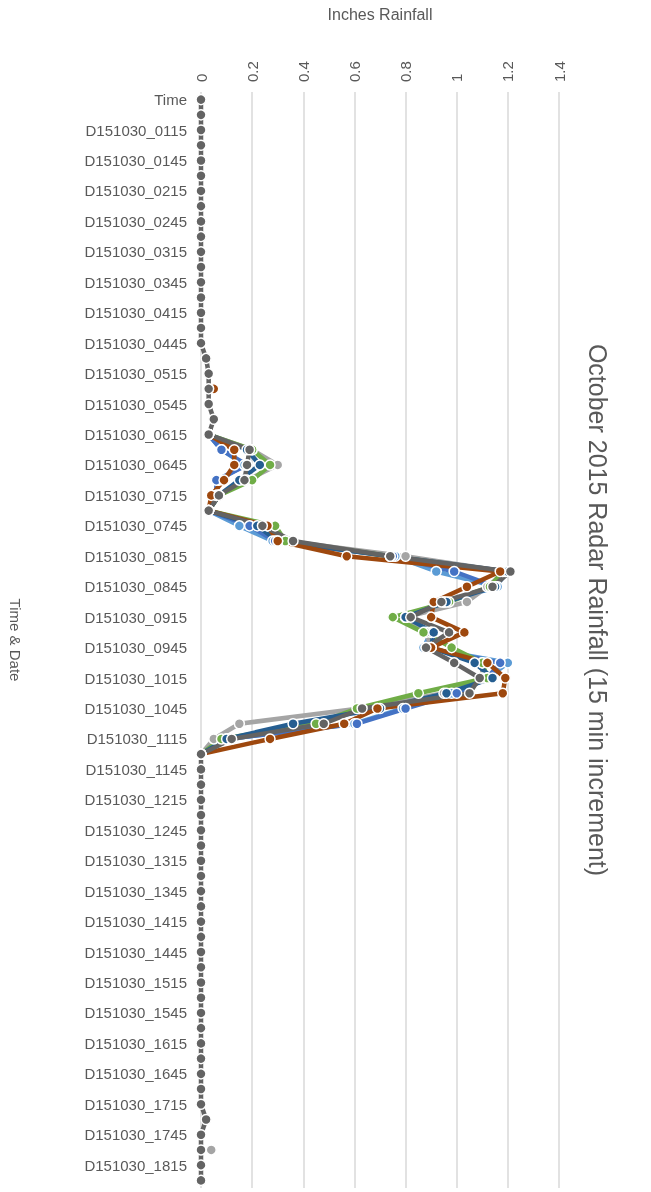 This screenshot has height=1192, width=651. What do you see at coordinates (136, 130) in the screenshot?
I see `y-tick-label: D151030_0115` at bounding box center [136, 130].